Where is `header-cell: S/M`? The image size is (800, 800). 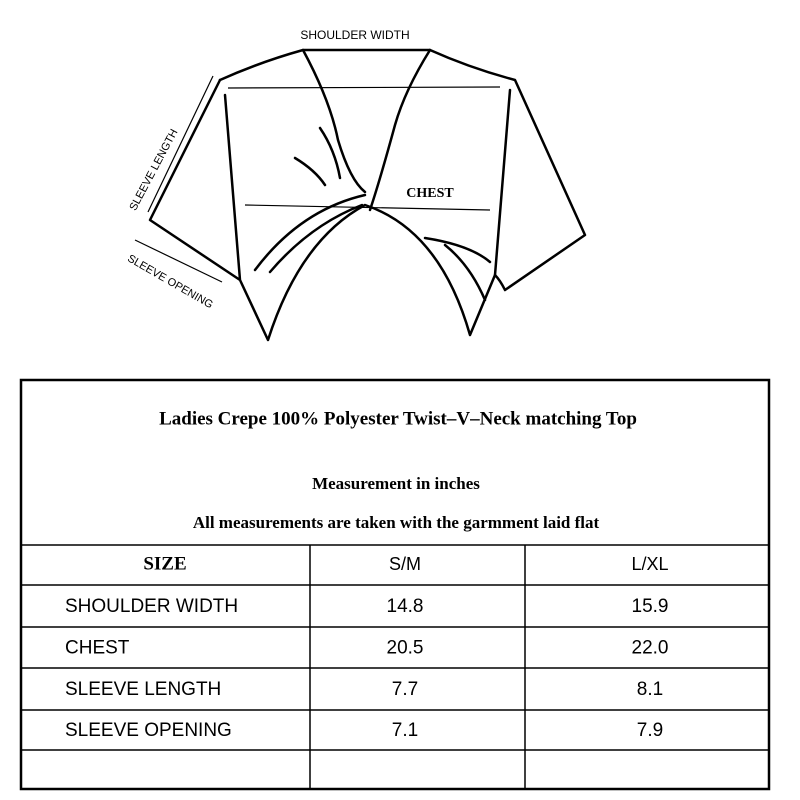 header-cell: S/M is located at coordinates (405, 564).